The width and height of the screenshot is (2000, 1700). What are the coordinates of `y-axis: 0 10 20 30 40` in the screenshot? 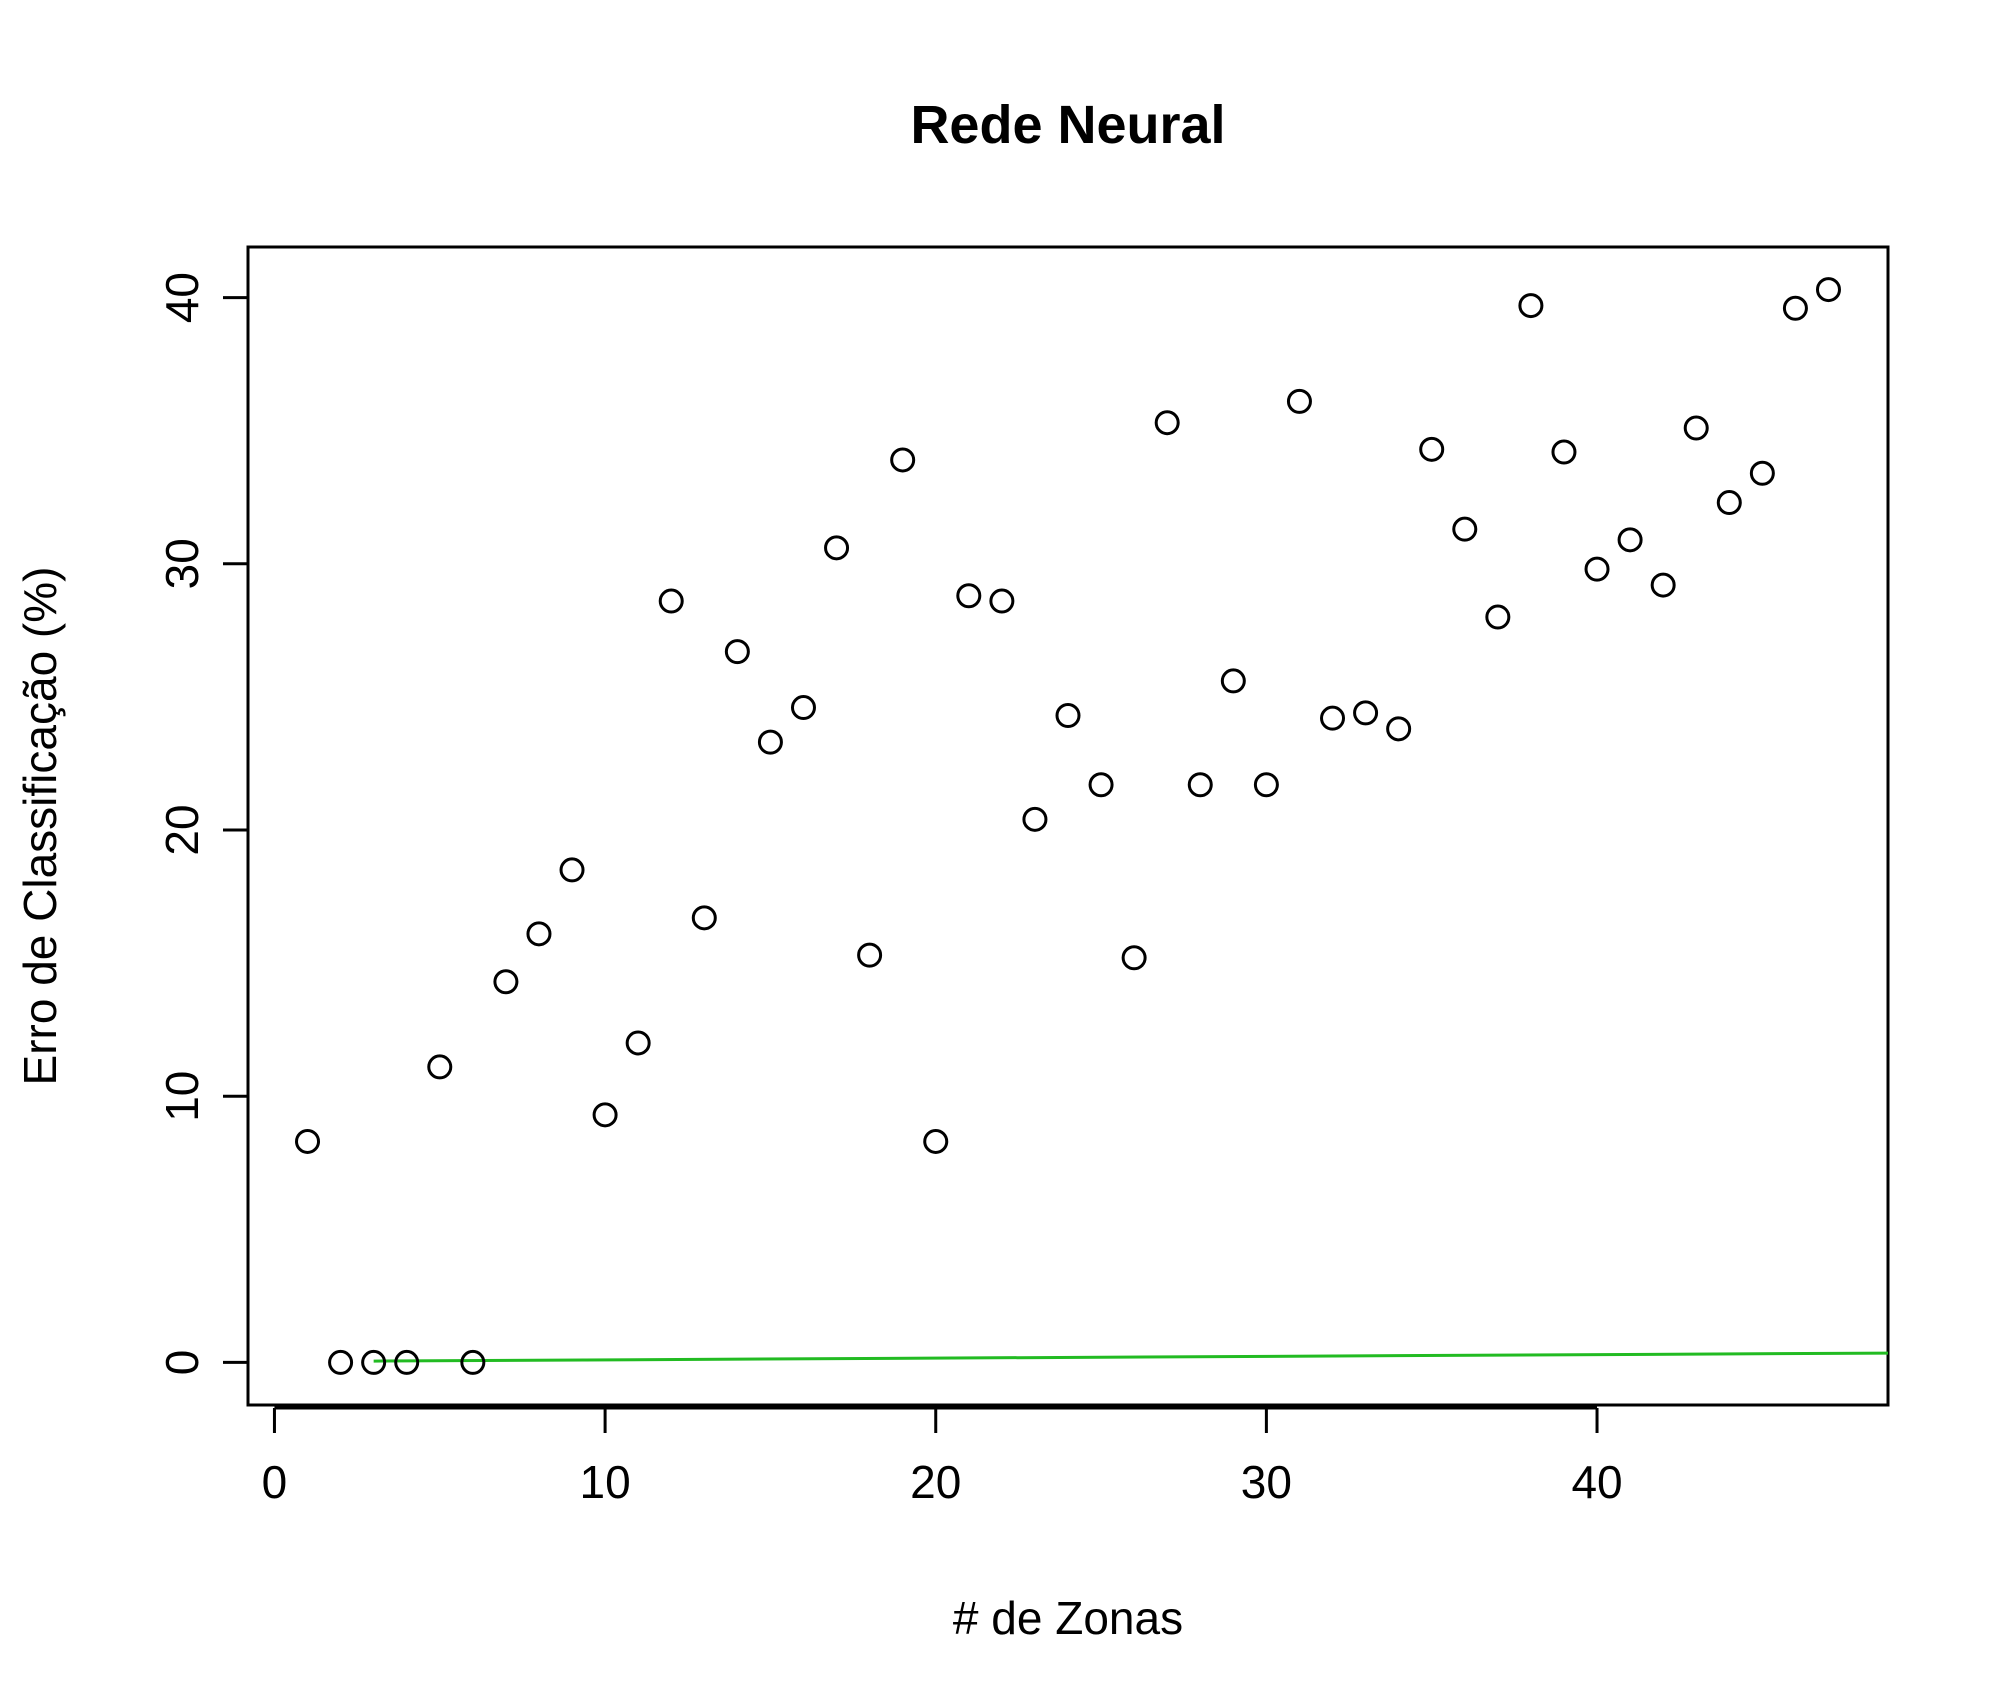 It's located at (203, 824).